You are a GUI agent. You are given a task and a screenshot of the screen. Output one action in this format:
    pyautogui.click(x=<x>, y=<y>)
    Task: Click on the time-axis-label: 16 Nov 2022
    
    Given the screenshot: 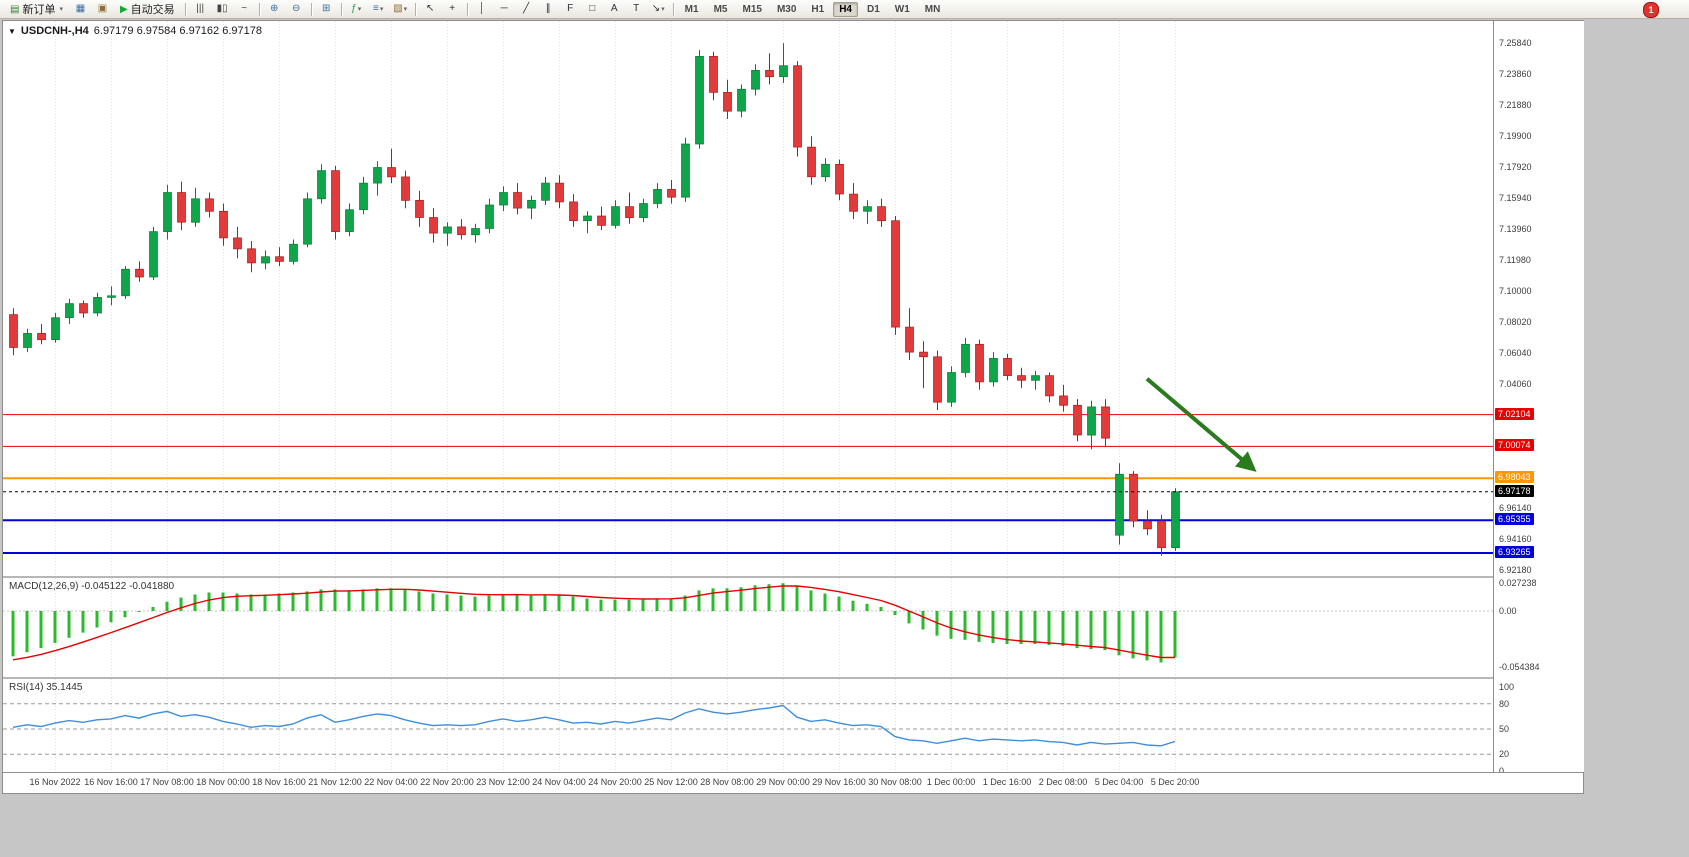 What is the action you would take?
    pyautogui.click(x=55, y=782)
    